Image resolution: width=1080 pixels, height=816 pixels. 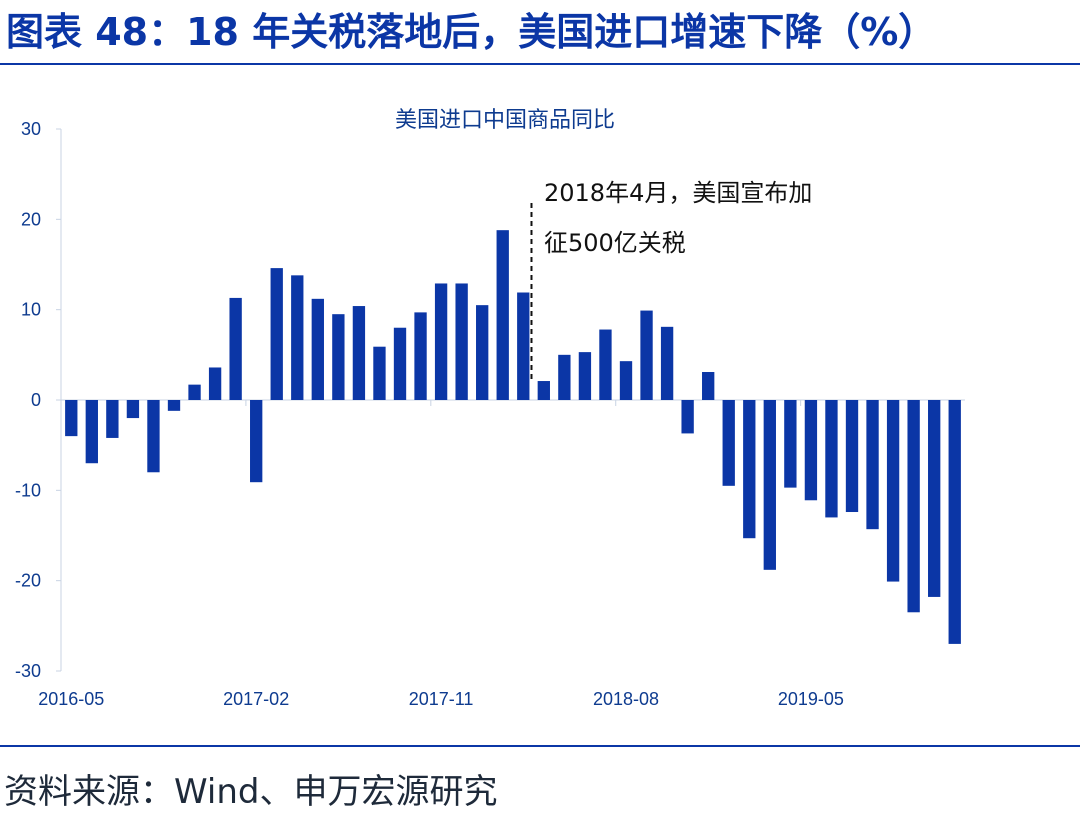 I want to click on figure-title: 图表 48：18 年关税落地后，美国进口增速下降（%）, so click(x=471, y=32).